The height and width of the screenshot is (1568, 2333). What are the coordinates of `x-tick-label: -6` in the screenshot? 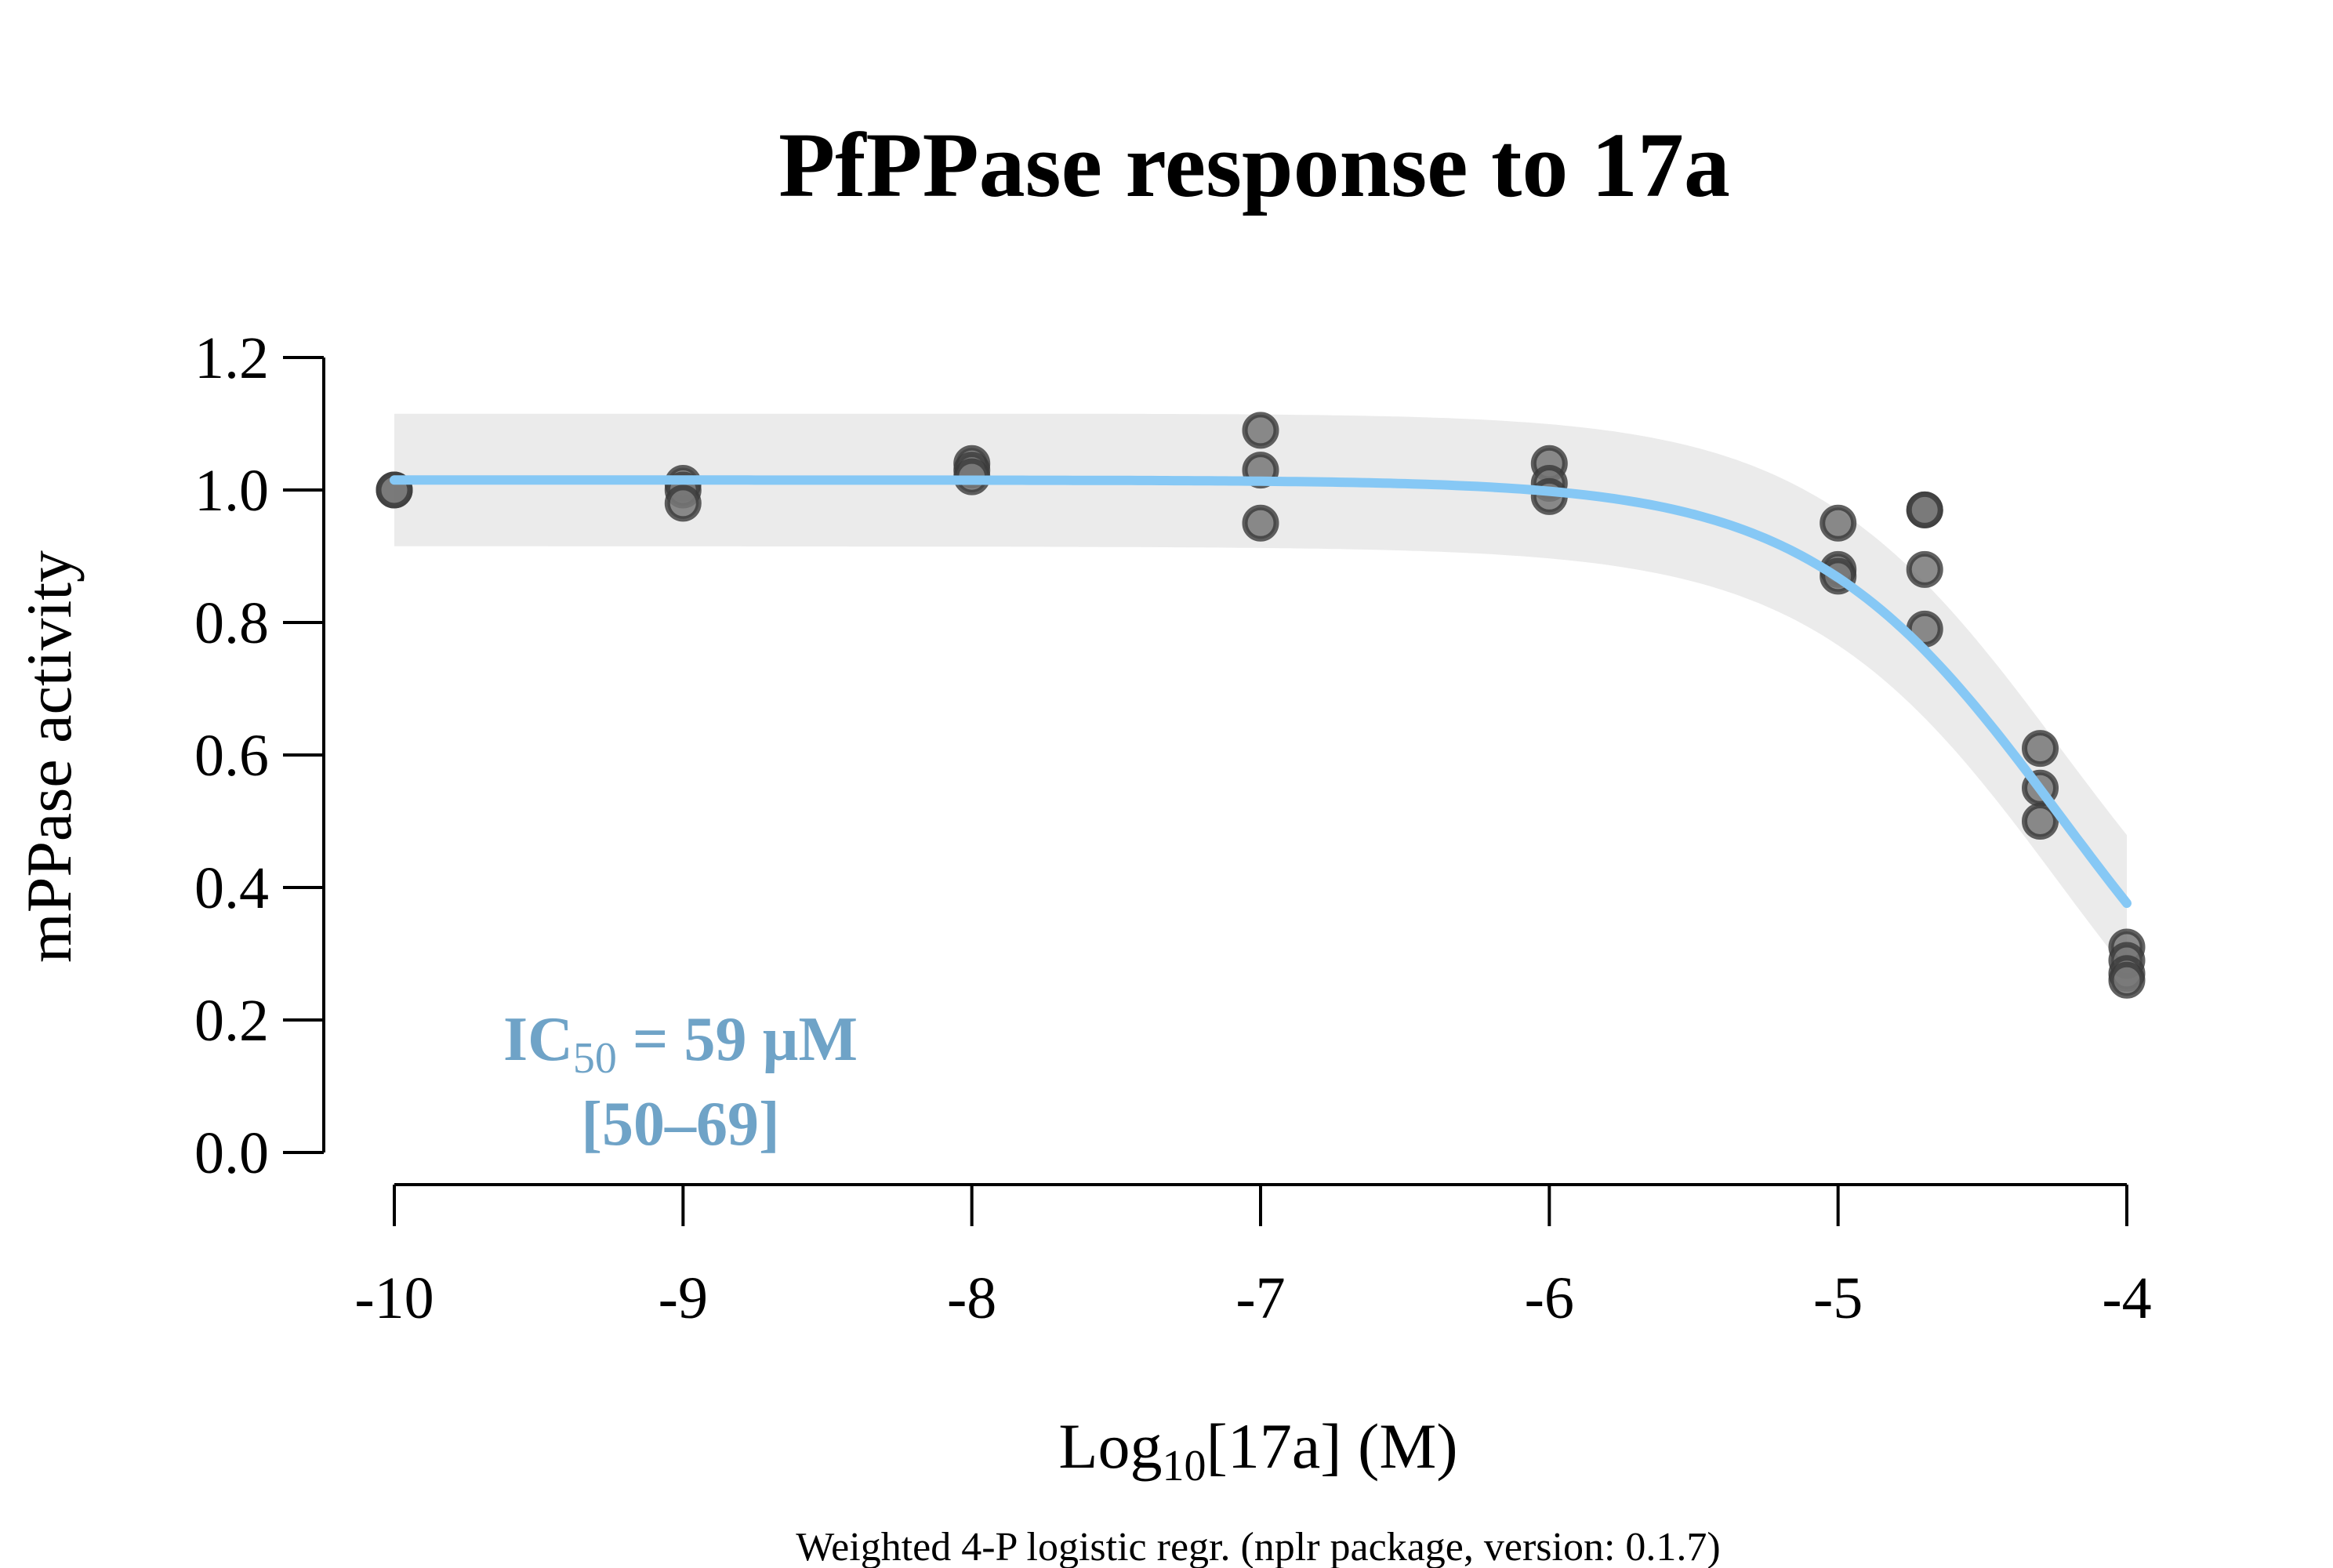 It's located at (1549, 1298).